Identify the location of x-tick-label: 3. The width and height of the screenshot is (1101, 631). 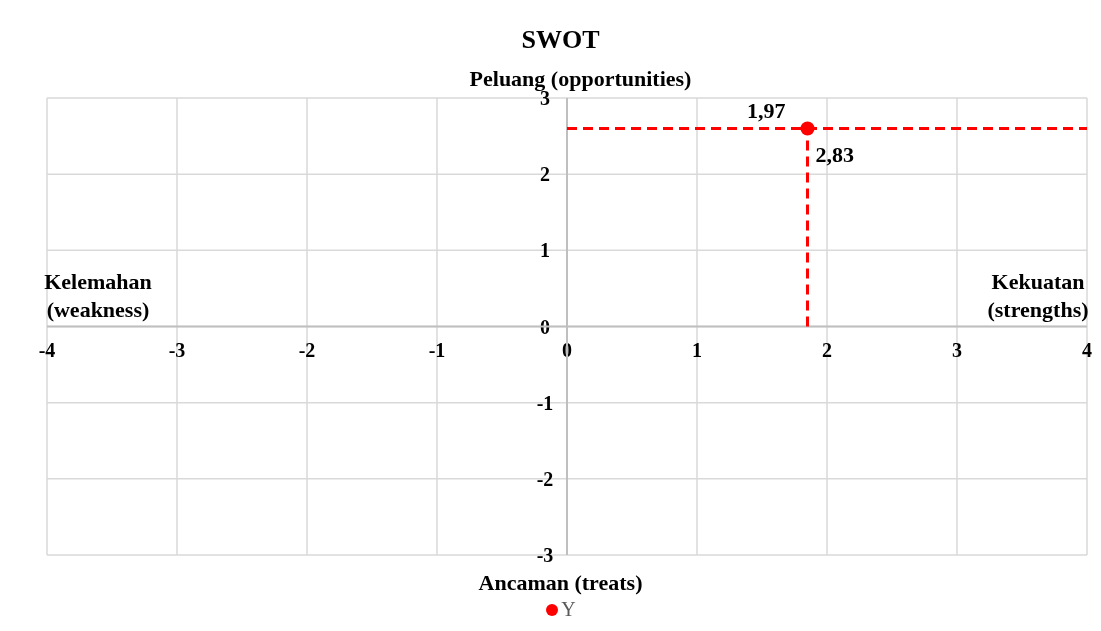
(957, 349).